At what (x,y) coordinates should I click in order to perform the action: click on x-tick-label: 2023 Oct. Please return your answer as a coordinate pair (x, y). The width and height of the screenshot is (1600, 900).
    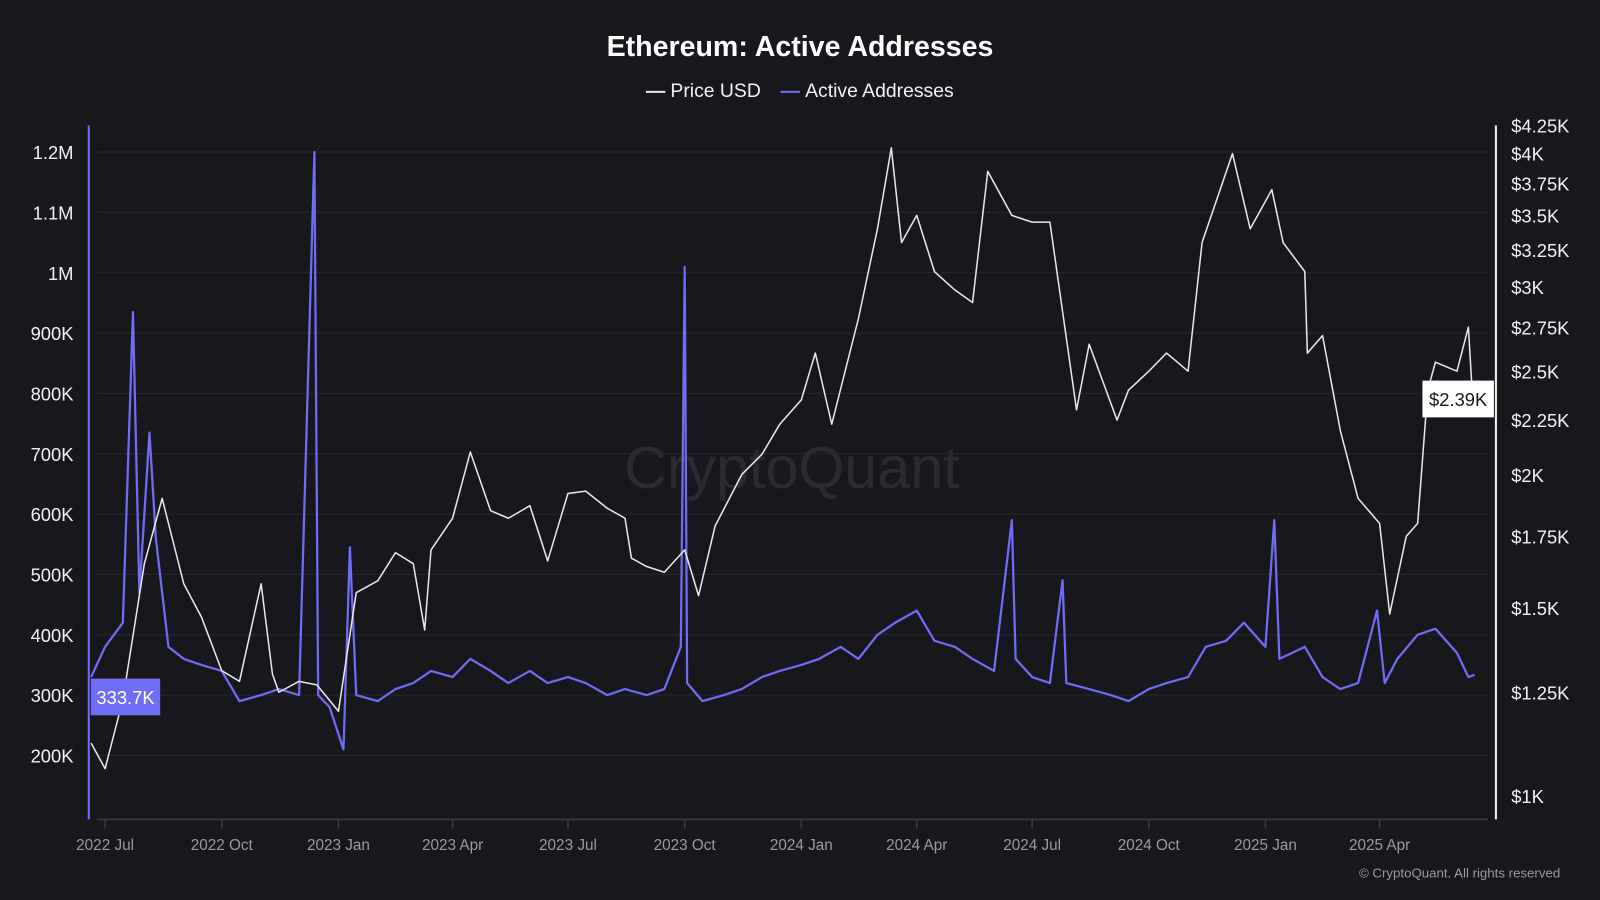
    Looking at the image, I should click on (685, 845).